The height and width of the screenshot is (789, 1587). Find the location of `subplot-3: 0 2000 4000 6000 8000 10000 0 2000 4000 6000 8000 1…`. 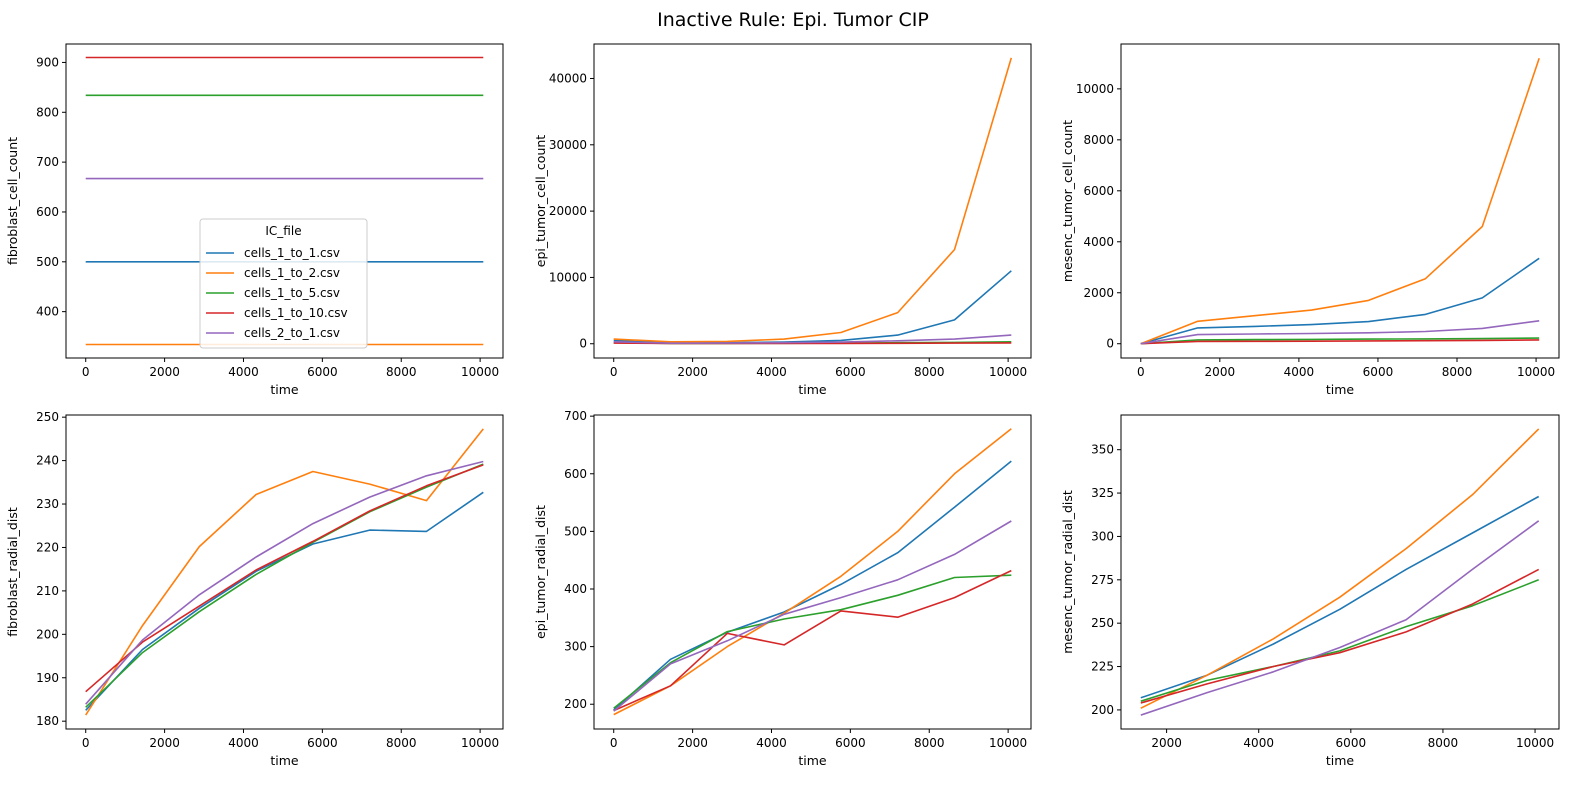

subplot-3: 0 2000 4000 6000 8000 10000 0 2000 4000 6000 8000 1… is located at coordinates (1310, 220).